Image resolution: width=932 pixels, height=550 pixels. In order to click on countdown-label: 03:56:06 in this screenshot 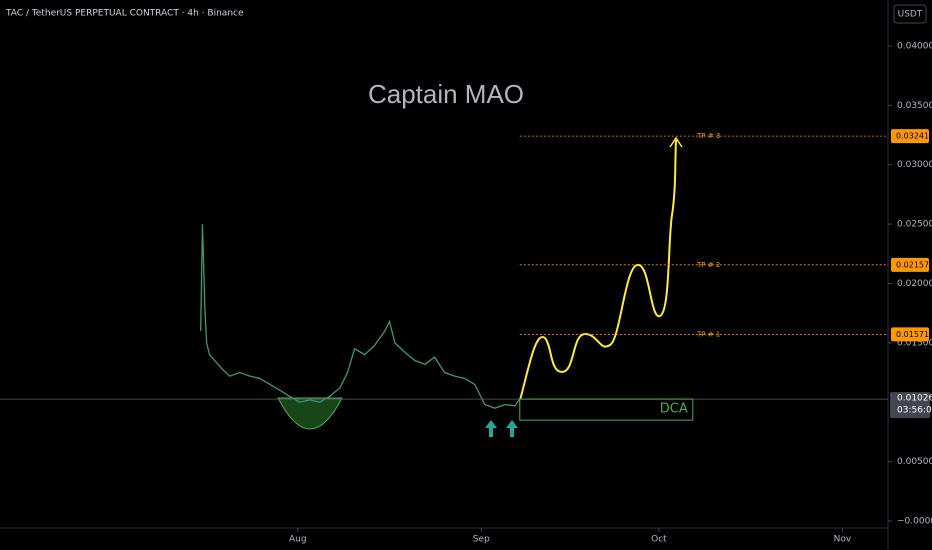, I will do `click(914, 411)`.